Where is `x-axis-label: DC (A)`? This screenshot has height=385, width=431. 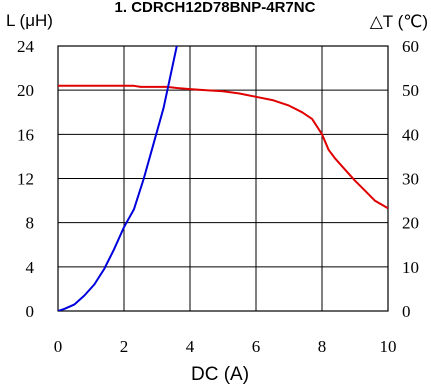 x-axis-label: DC (A) is located at coordinates (220, 374).